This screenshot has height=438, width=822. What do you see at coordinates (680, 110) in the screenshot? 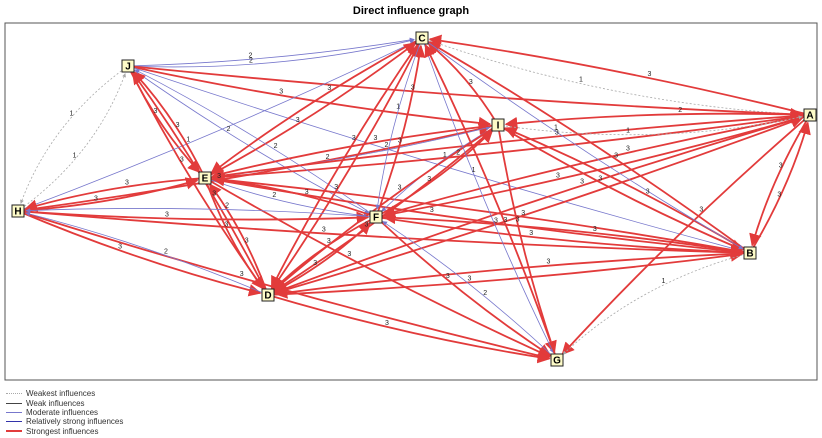
I see `edge-label-A-I: 2` at bounding box center [680, 110].